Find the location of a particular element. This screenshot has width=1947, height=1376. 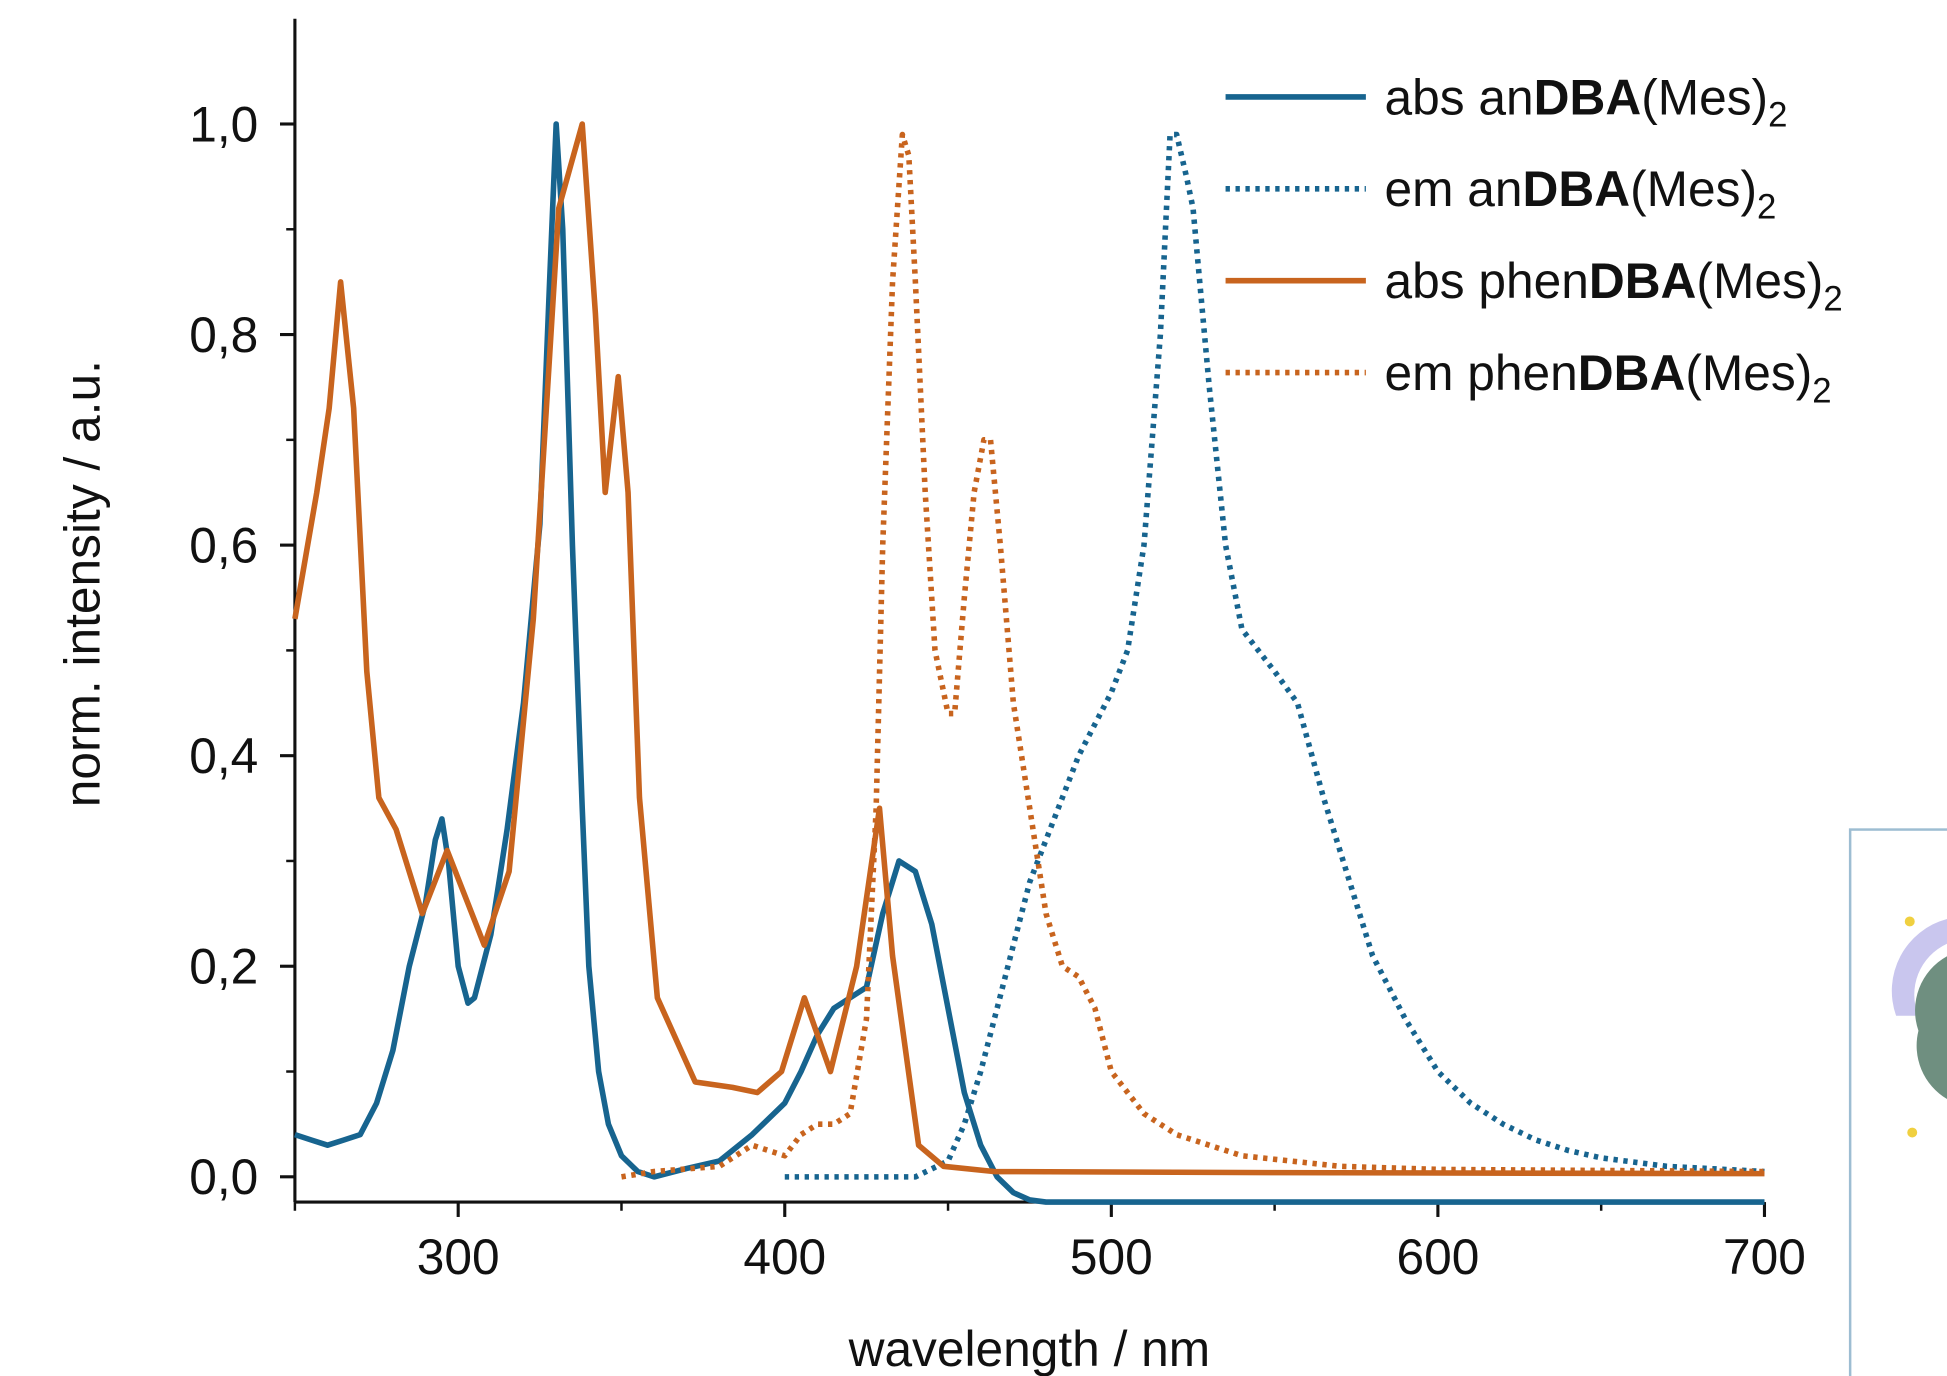

y-tick-label: 0,8 is located at coordinates (223, 335).